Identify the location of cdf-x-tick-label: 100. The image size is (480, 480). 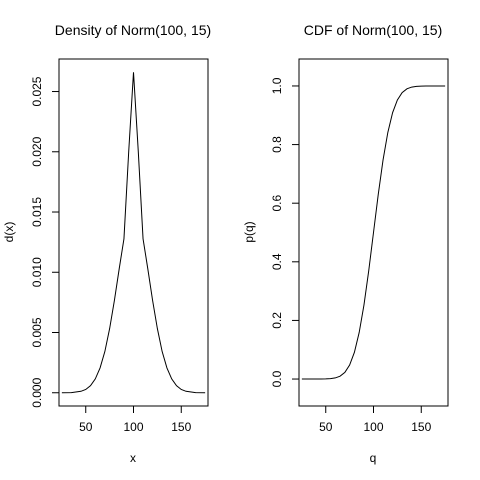
(373, 427).